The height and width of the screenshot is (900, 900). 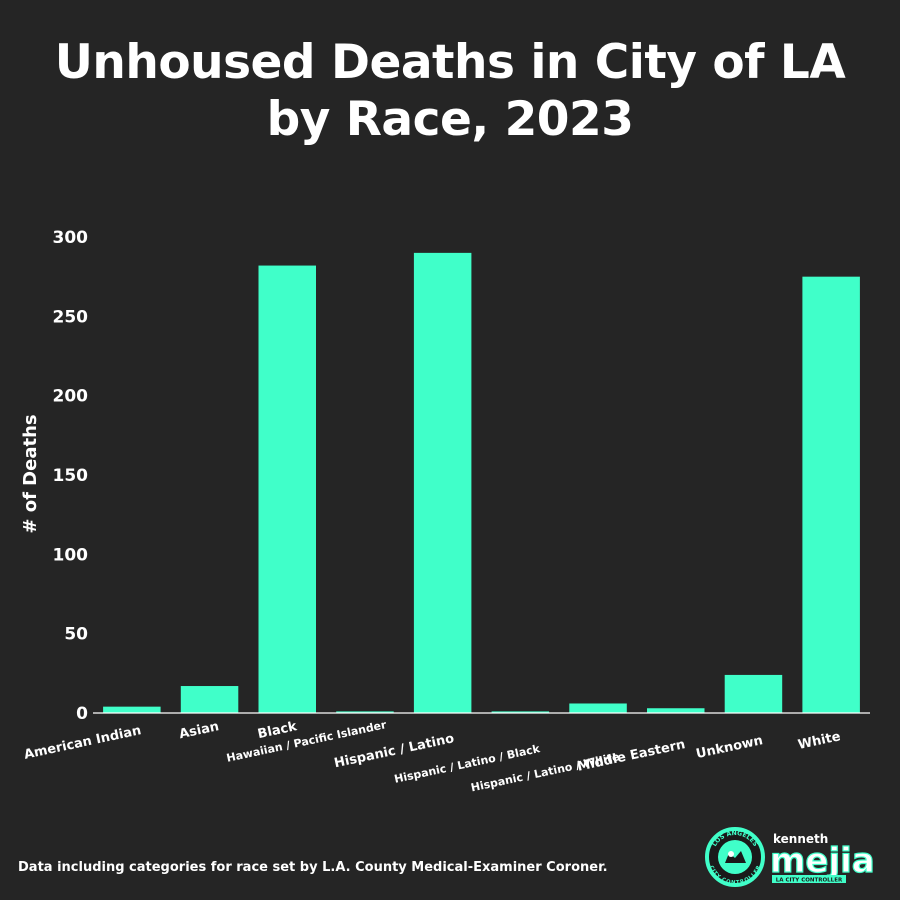 What do you see at coordinates (800, 839) in the screenshot?
I see `logo-name-small: kenneth` at bounding box center [800, 839].